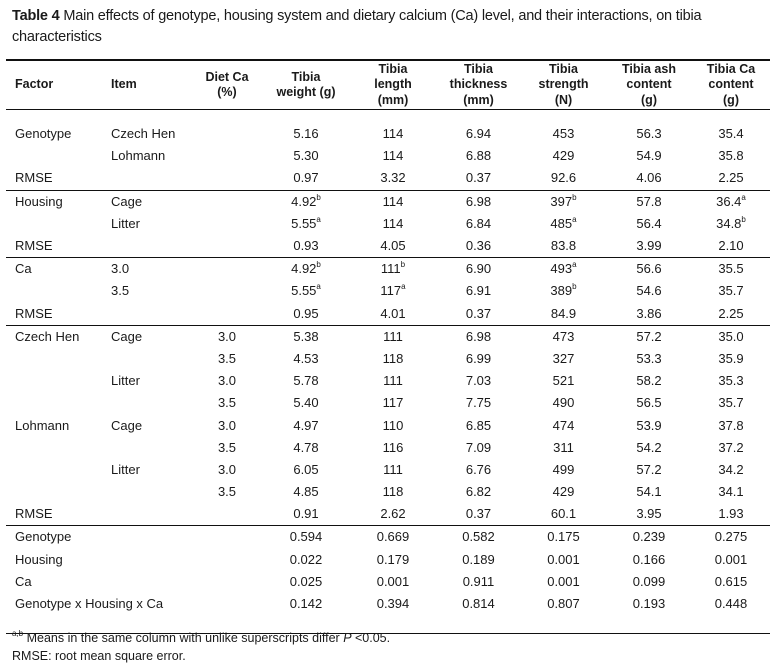 The image size is (774, 670). What do you see at coordinates (127, 201) in the screenshot?
I see `cell-value: Cage` at bounding box center [127, 201].